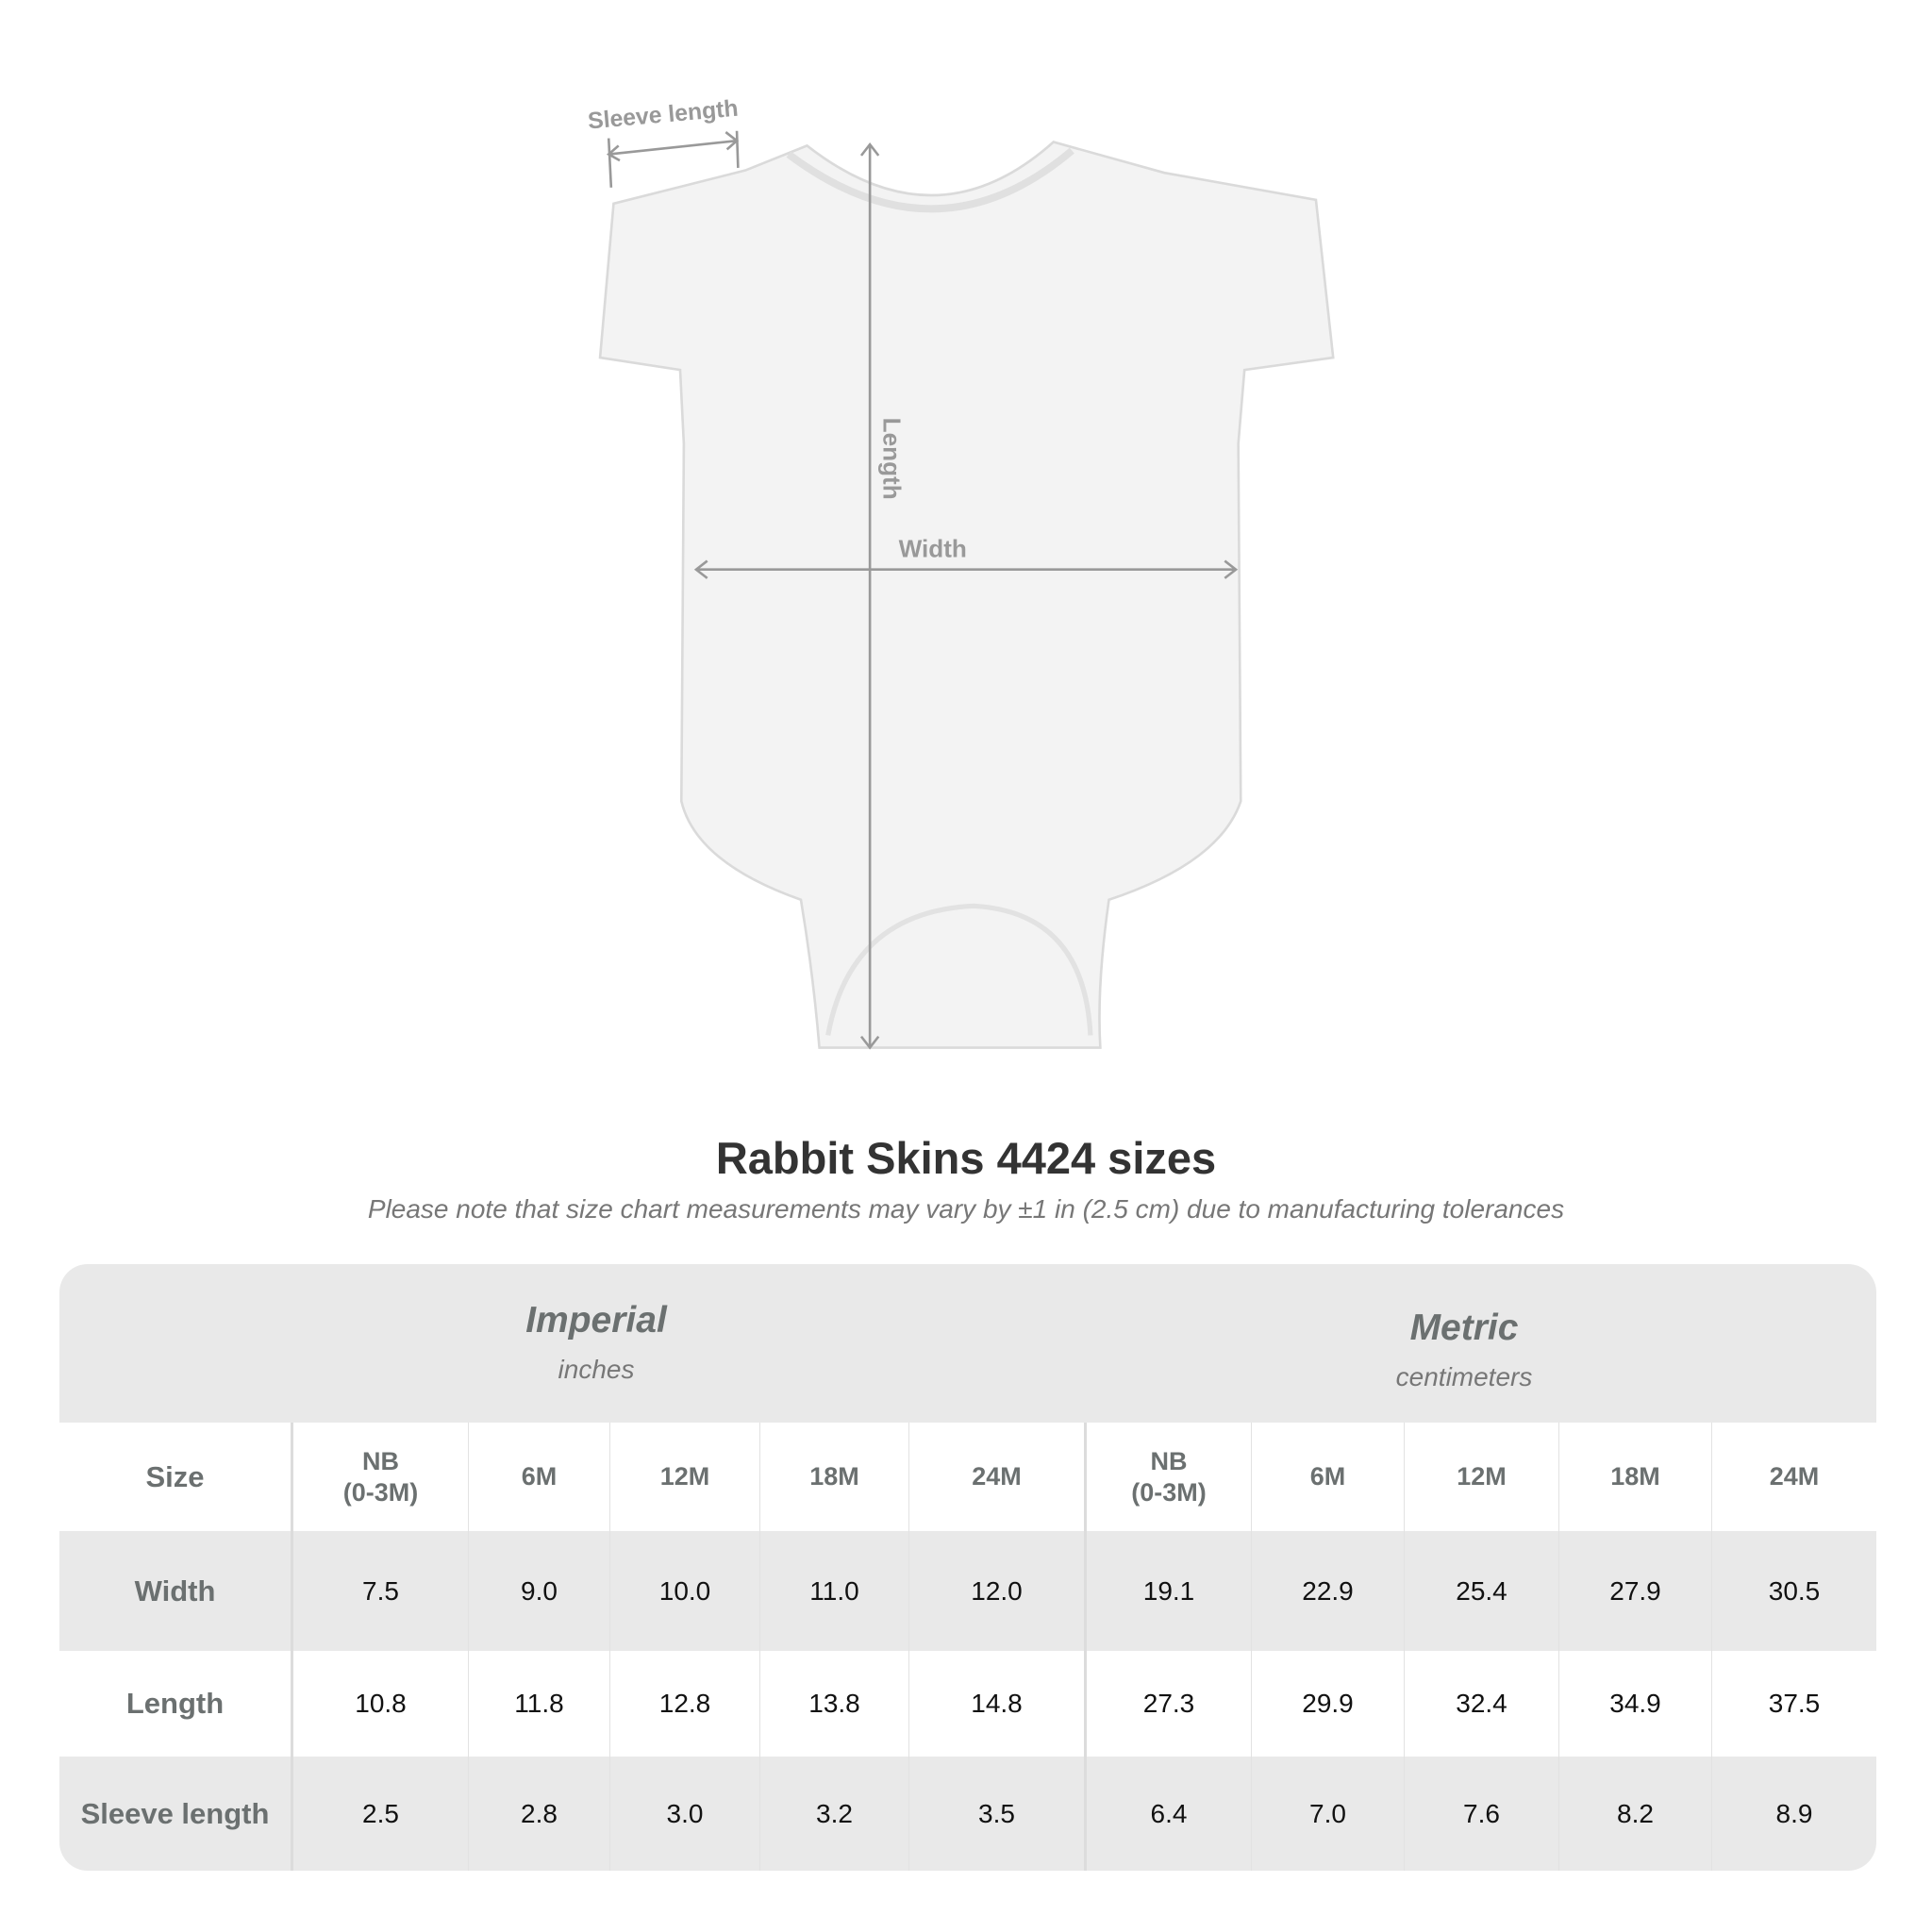 This screenshot has height=1932, width=1932. I want to click on table-cell: 32.4, so click(1481, 1704).